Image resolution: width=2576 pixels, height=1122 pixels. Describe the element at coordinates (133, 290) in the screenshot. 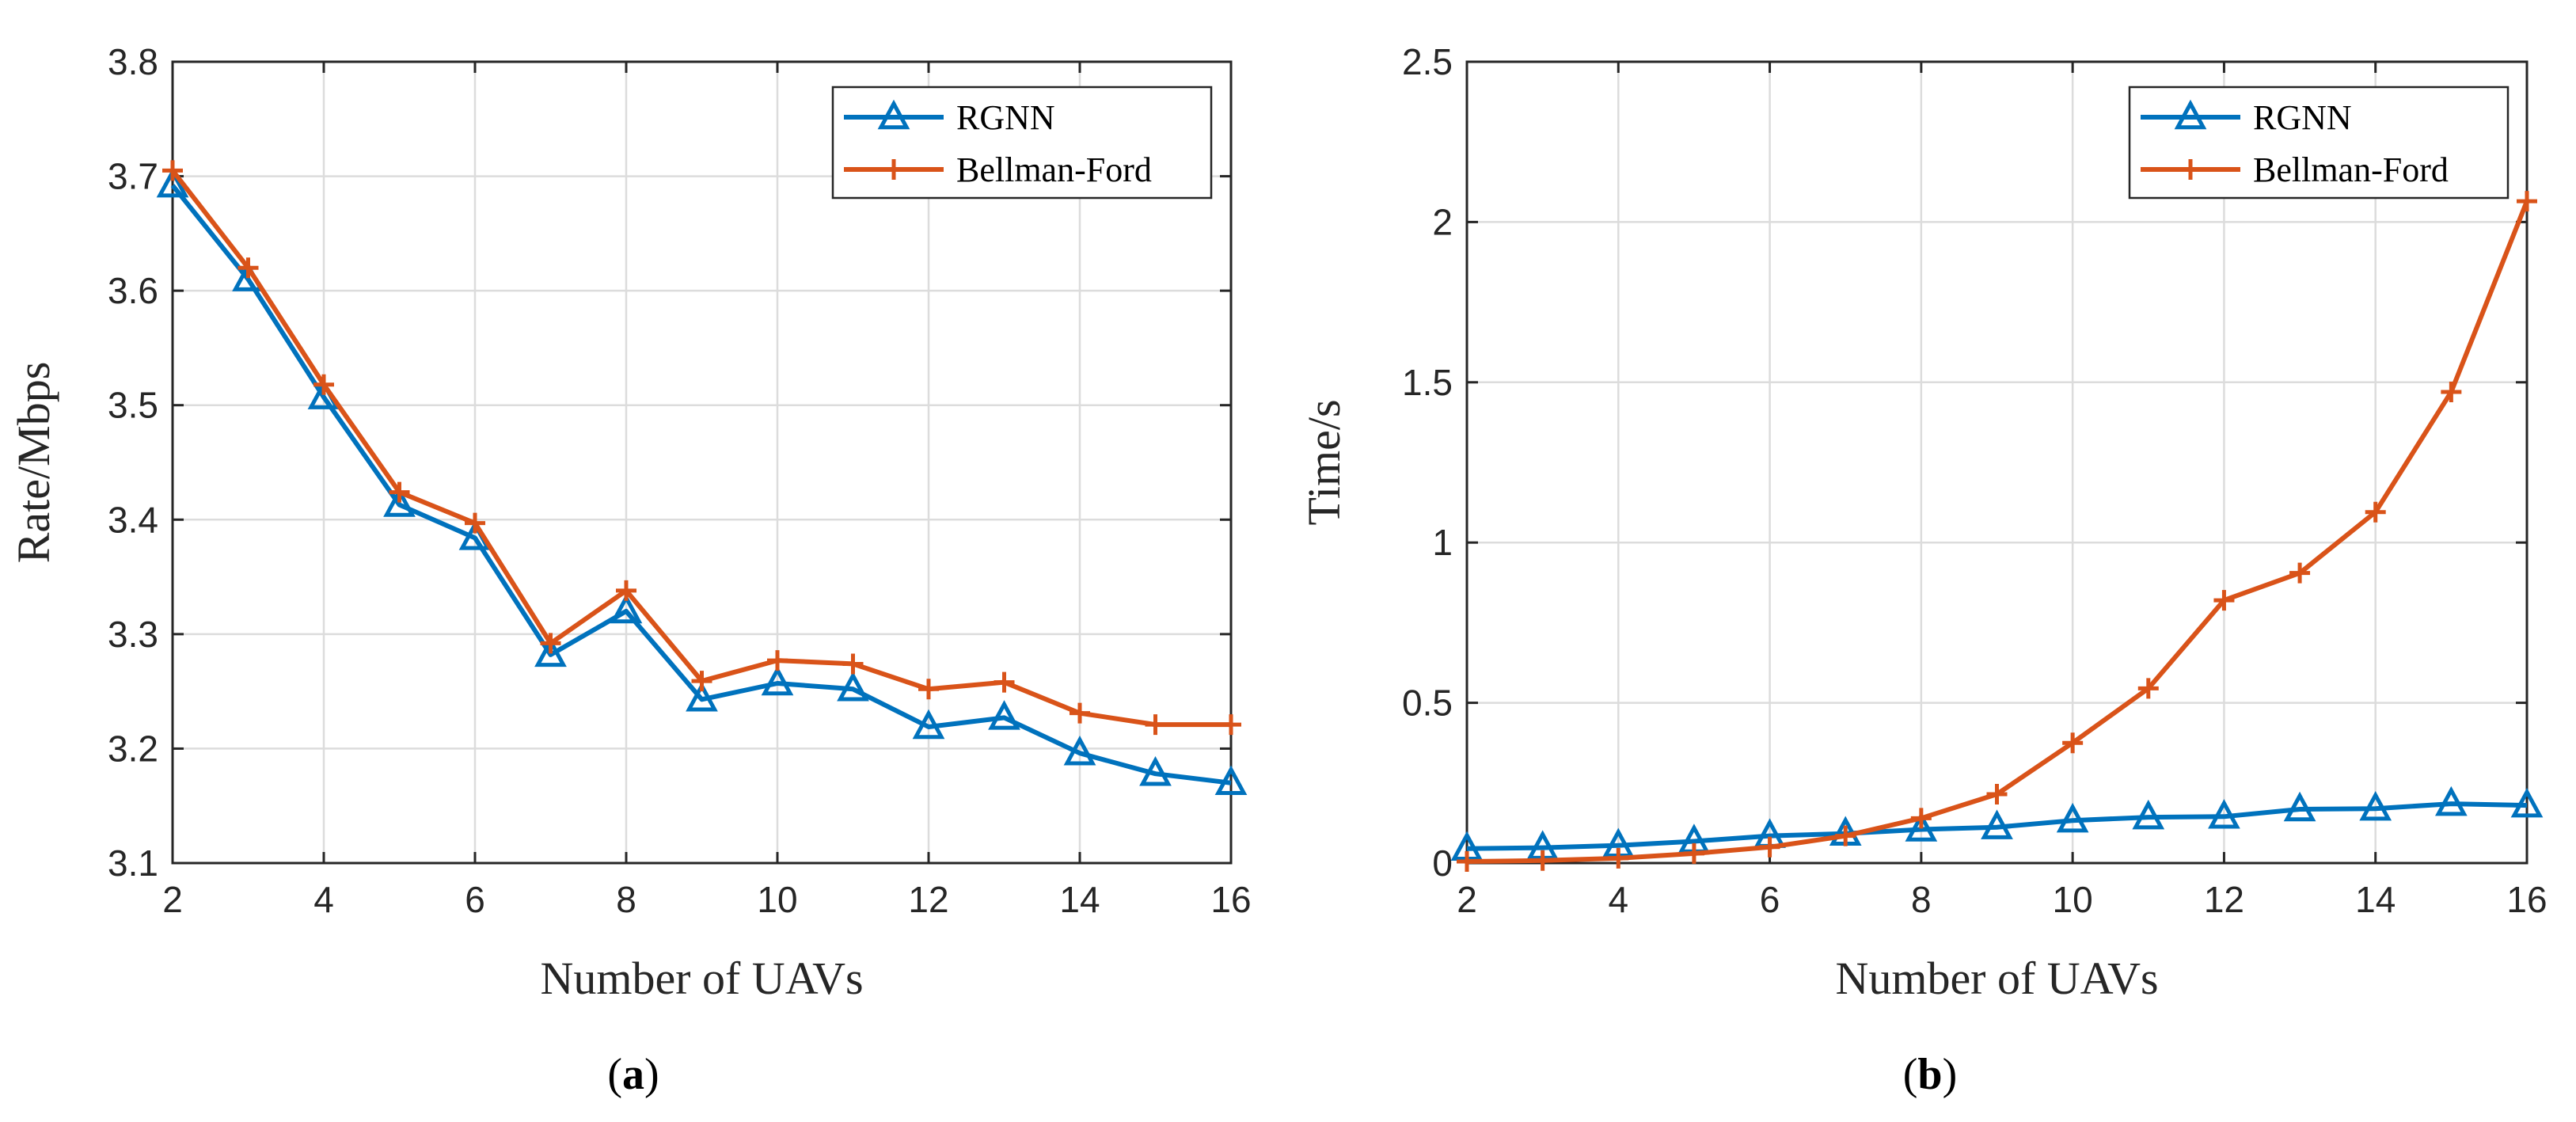

I see `y-tick-label: 3.6` at that location.